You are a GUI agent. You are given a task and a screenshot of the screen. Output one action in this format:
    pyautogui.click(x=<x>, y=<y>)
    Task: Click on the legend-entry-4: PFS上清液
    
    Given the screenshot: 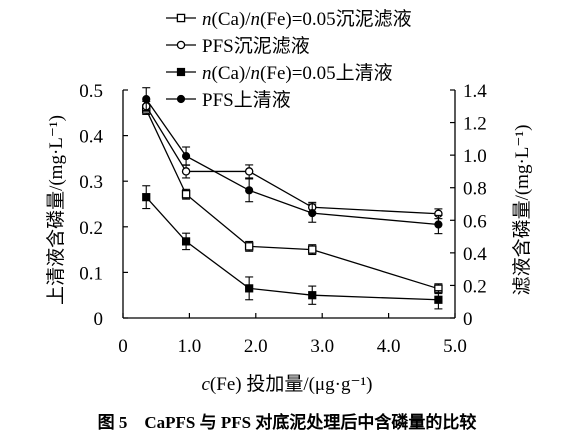 What is the action you would take?
    pyautogui.click(x=228, y=100)
    